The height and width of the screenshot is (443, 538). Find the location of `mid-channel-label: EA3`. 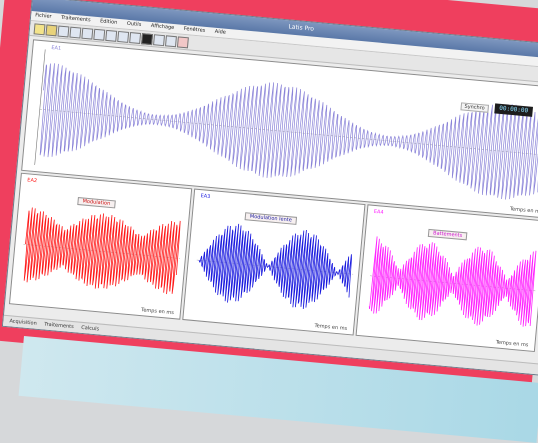

mid-channel-label: EA3 is located at coordinates (205, 196).